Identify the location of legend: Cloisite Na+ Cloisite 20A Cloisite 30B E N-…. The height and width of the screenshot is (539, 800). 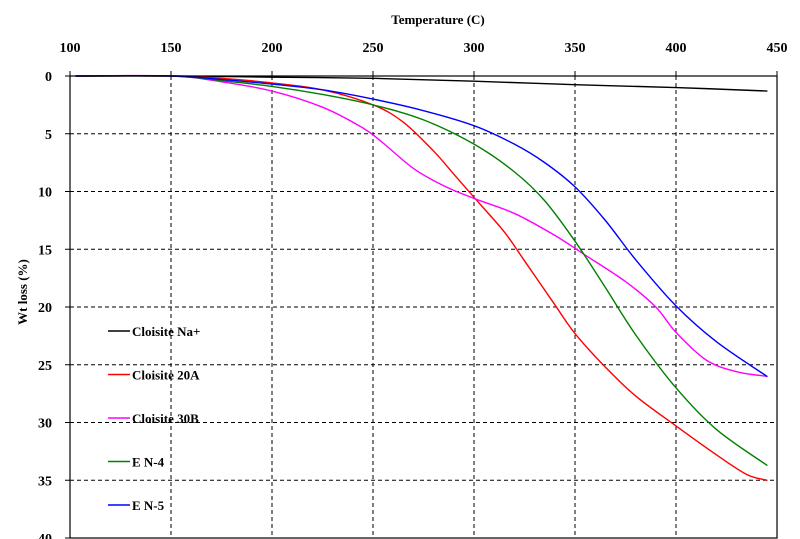
(154, 418).